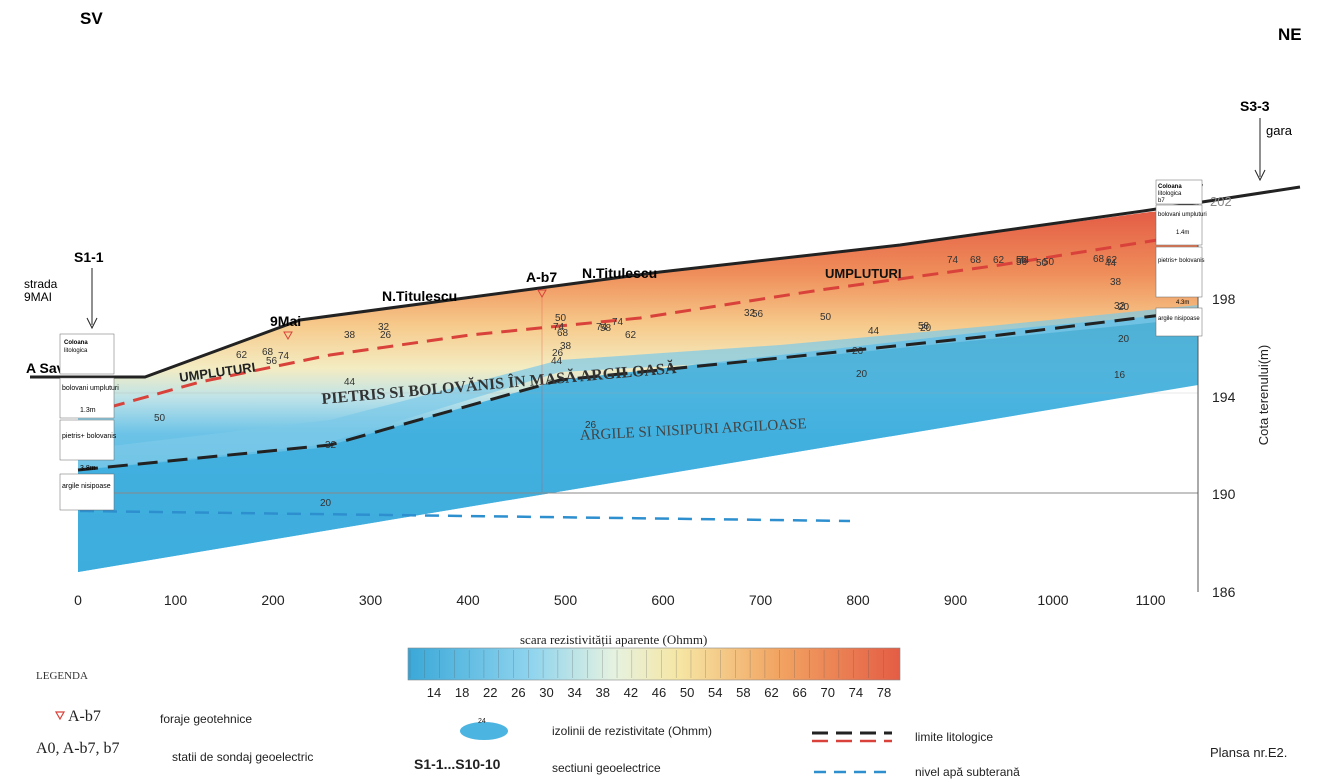 Image resolution: width=1329 pixels, height=782 pixels. I want to click on label-9mai-street: 9MAI, so click(38, 297).